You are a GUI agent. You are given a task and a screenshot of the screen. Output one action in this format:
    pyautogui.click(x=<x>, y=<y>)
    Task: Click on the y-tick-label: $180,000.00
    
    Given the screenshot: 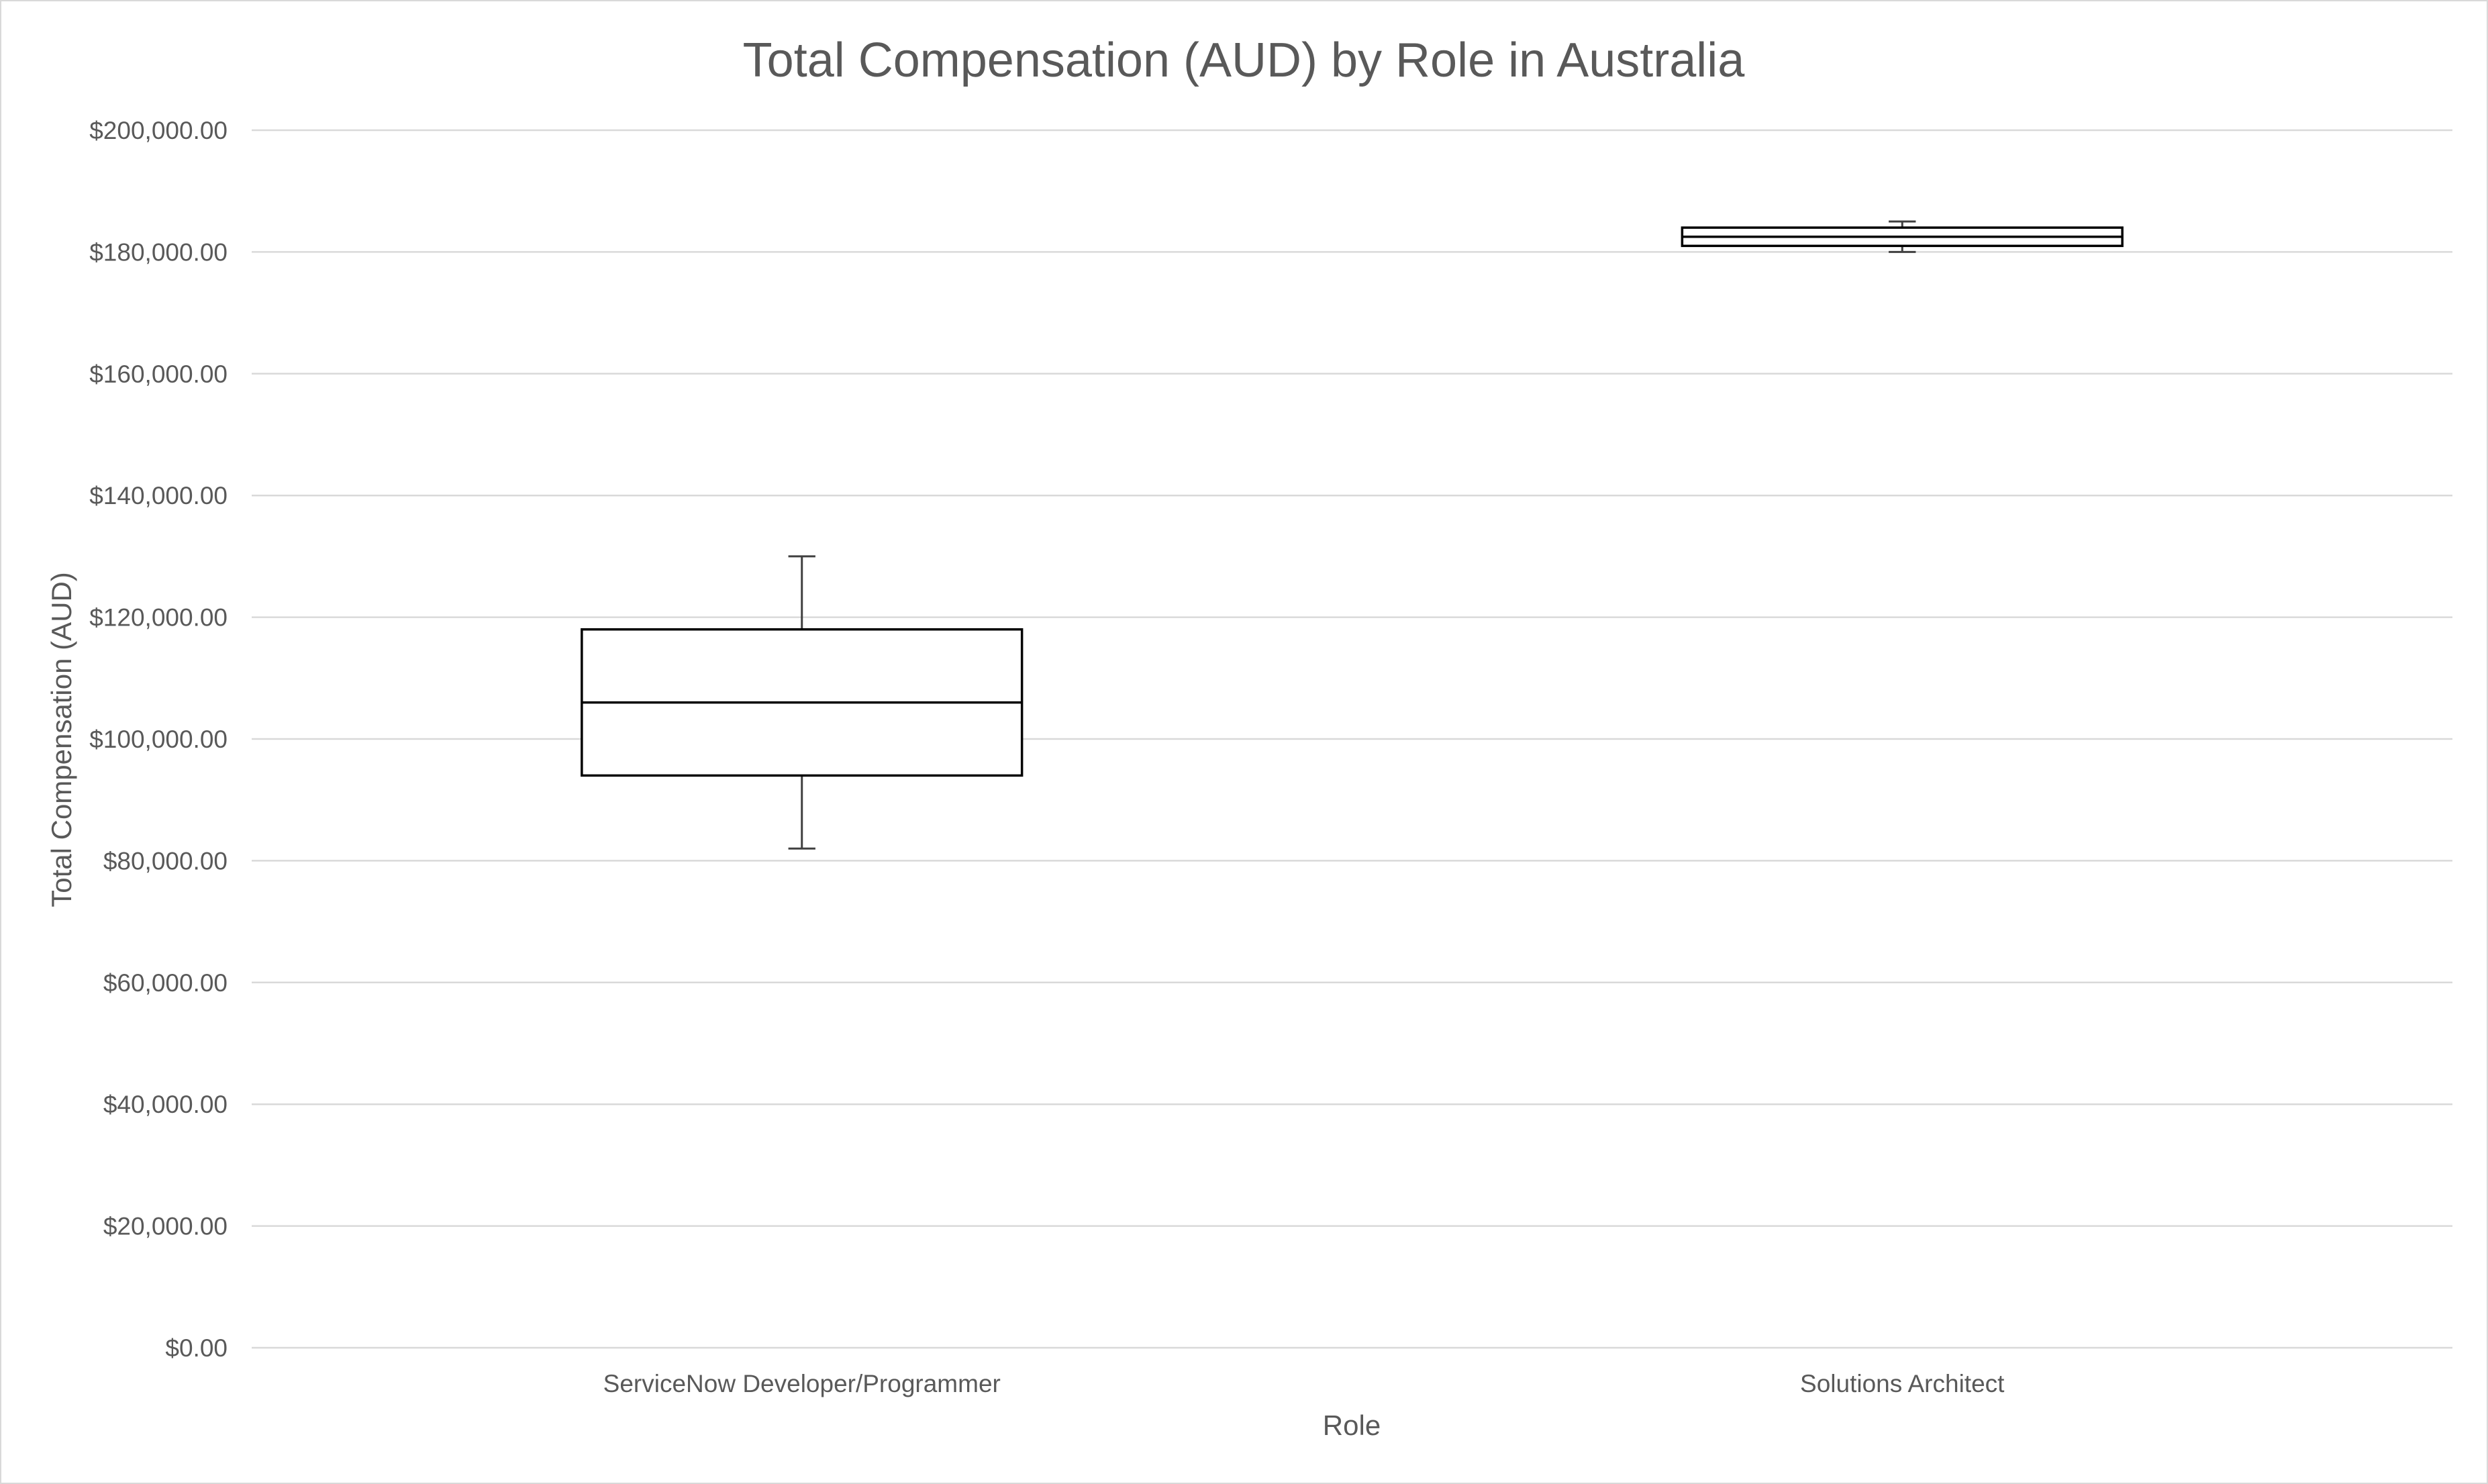 What is the action you would take?
    pyautogui.click(x=158, y=252)
    